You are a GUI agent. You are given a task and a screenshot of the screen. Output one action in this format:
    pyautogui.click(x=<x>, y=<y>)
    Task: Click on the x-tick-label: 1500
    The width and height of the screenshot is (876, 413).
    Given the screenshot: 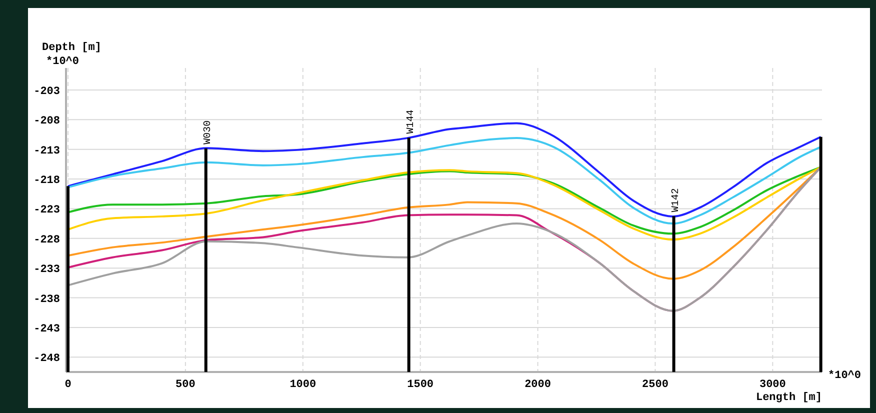 What is the action you would take?
    pyautogui.click(x=420, y=385)
    